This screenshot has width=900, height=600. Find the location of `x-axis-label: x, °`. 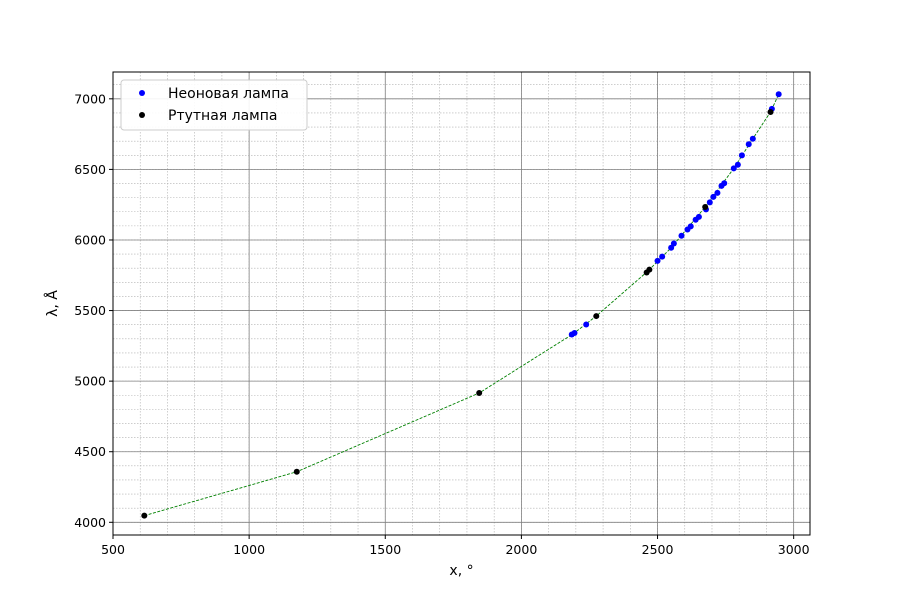

x-axis-label: x, ° is located at coordinates (461, 571).